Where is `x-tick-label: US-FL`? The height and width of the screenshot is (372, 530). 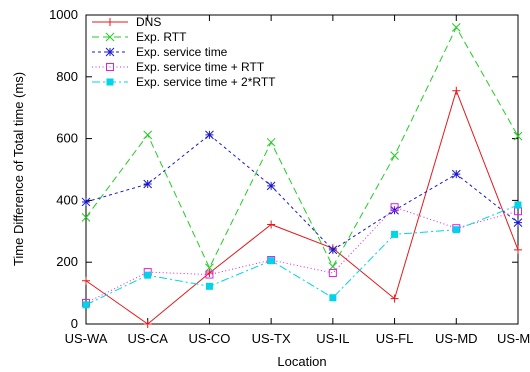
x-tick-label: US-FL is located at coordinates (395, 338).